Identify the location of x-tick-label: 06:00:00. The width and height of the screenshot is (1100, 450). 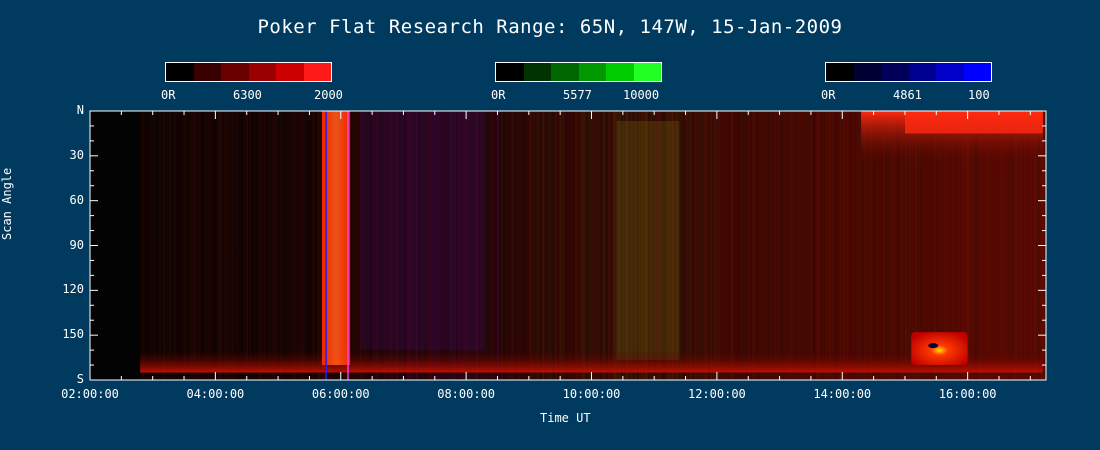
(340, 394).